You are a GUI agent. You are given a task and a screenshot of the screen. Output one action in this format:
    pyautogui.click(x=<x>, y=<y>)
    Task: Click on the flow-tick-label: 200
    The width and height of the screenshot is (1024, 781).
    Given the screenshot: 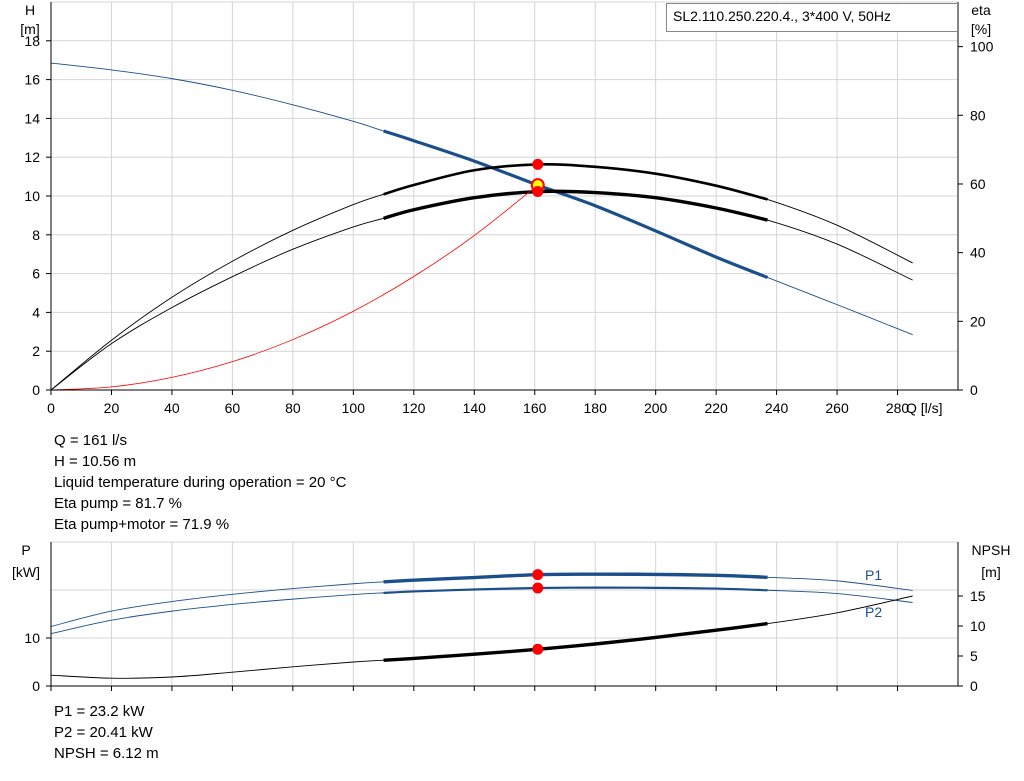 What is the action you would take?
    pyautogui.click(x=656, y=408)
    